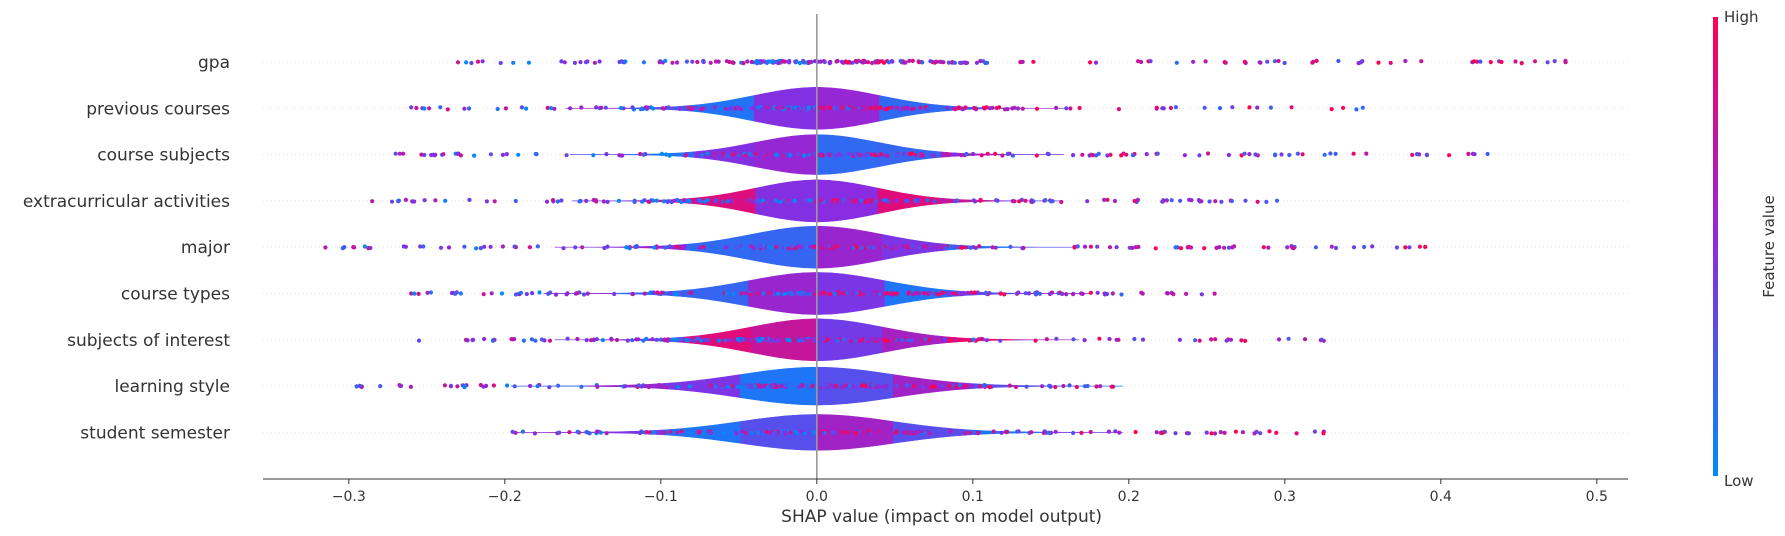 The height and width of the screenshot is (536, 1785). Describe the element at coordinates (1715, 246) in the screenshot. I see `colorbar-gradient` at that location.